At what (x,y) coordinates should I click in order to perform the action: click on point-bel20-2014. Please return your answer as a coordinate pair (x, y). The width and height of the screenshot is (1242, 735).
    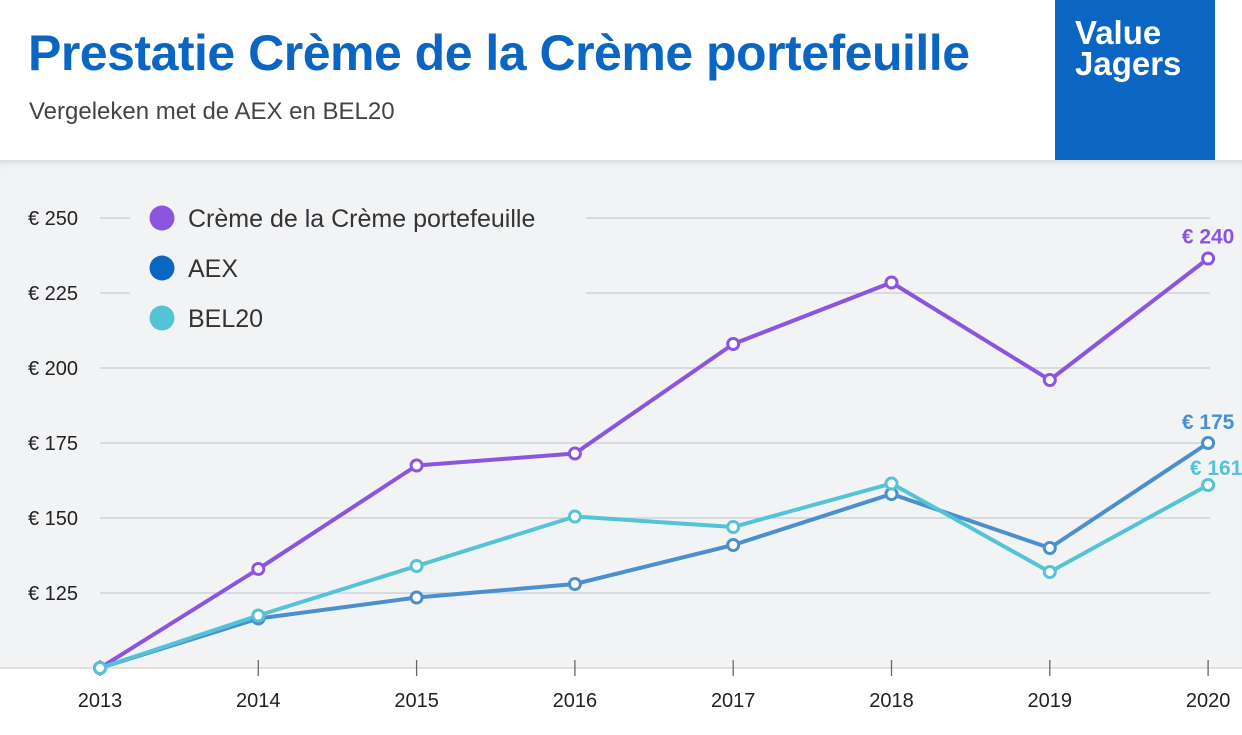
    Looking at the image, I should click on (258, 615).